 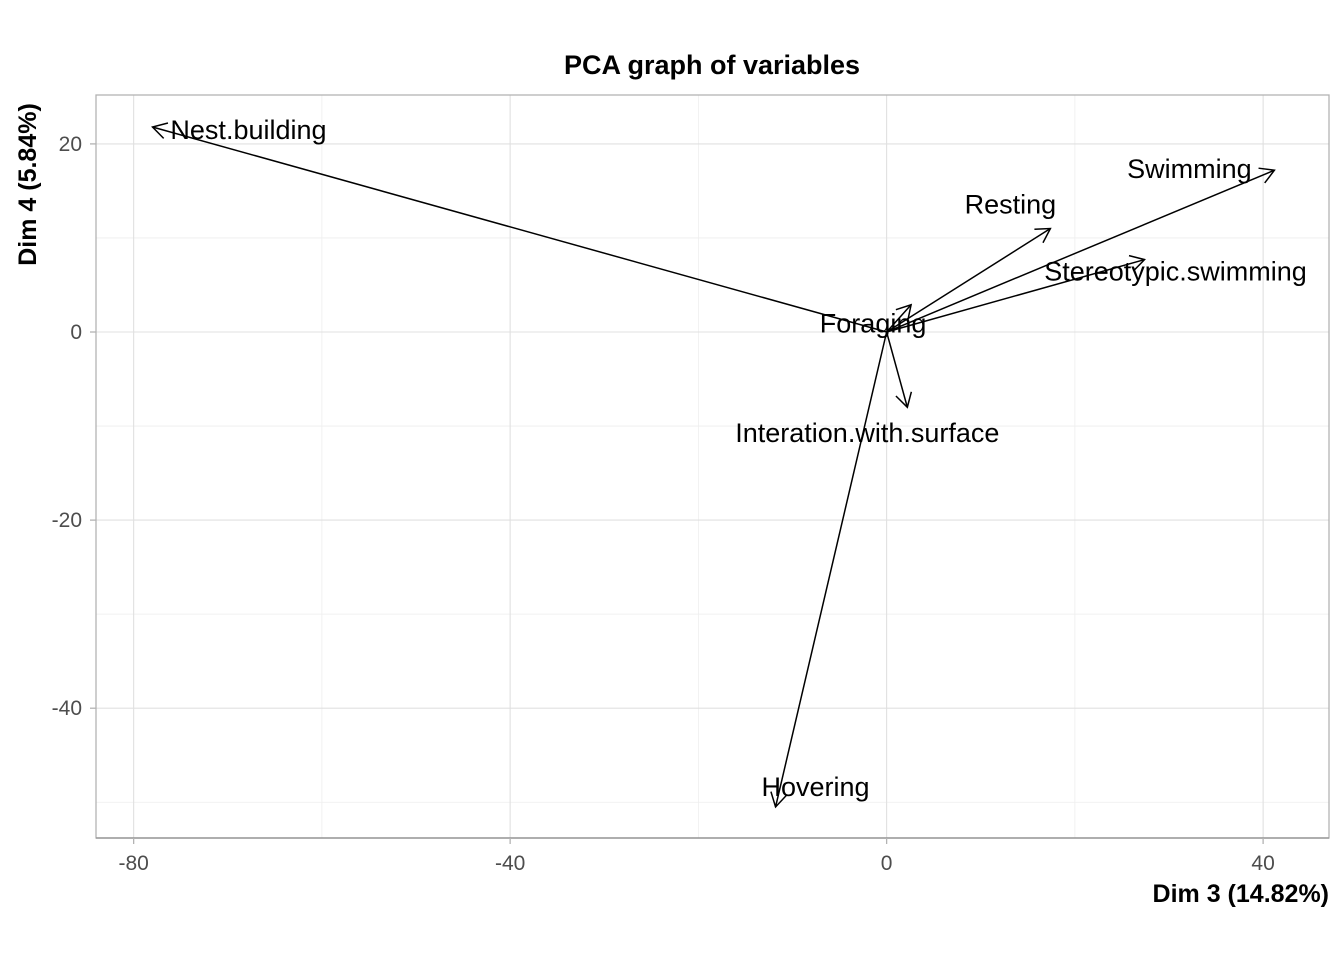 I want to click on x-tick-label: -40, so click(x=510, y=863).